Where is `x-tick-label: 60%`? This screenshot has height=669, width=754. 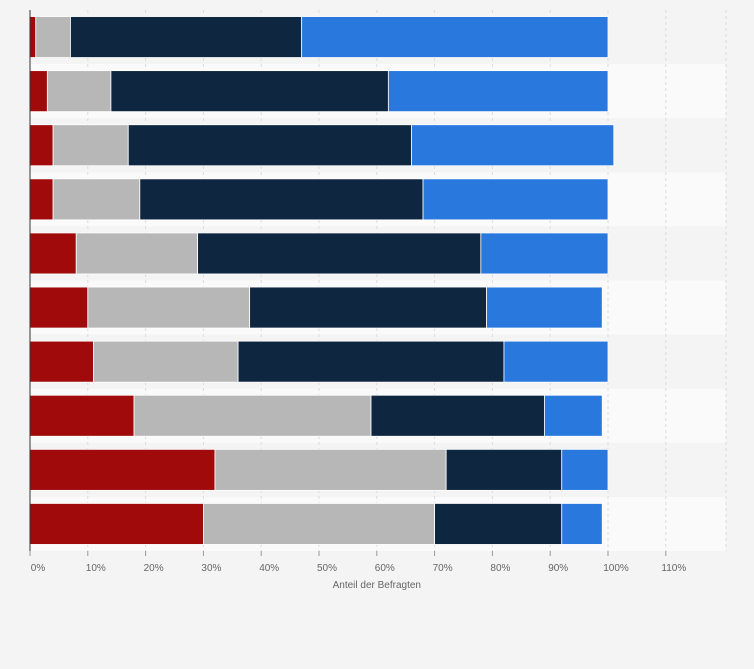
x-tick-label: 60% is located at coordinates (385, 568).